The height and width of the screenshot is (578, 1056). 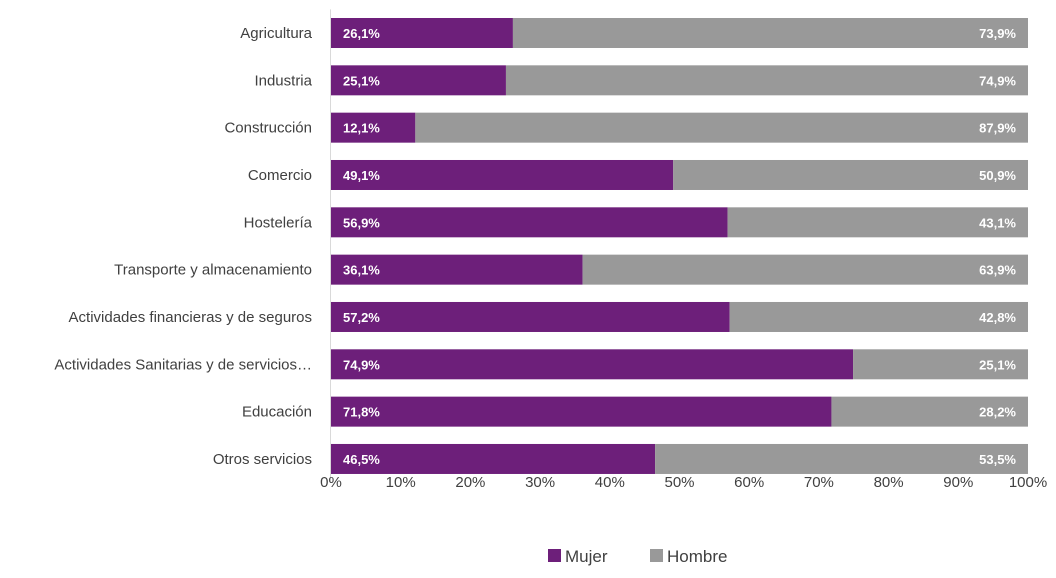 I want to click on legend-label-hombre: Hombre, so click(x=697, y=556).